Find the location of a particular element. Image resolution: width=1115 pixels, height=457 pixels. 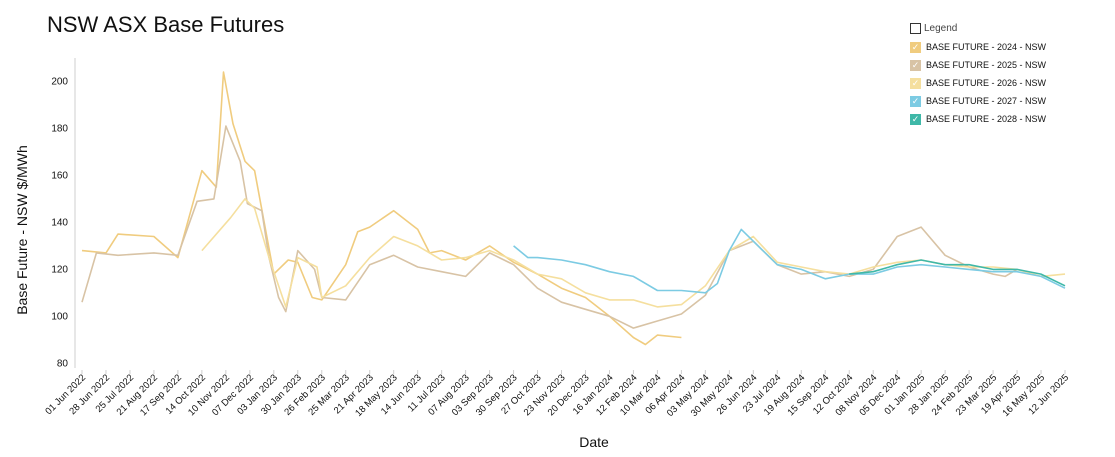

legend-item-1: ✓ BASE FUTURE - 2025 - NSW is located at coordinates (978, 65).